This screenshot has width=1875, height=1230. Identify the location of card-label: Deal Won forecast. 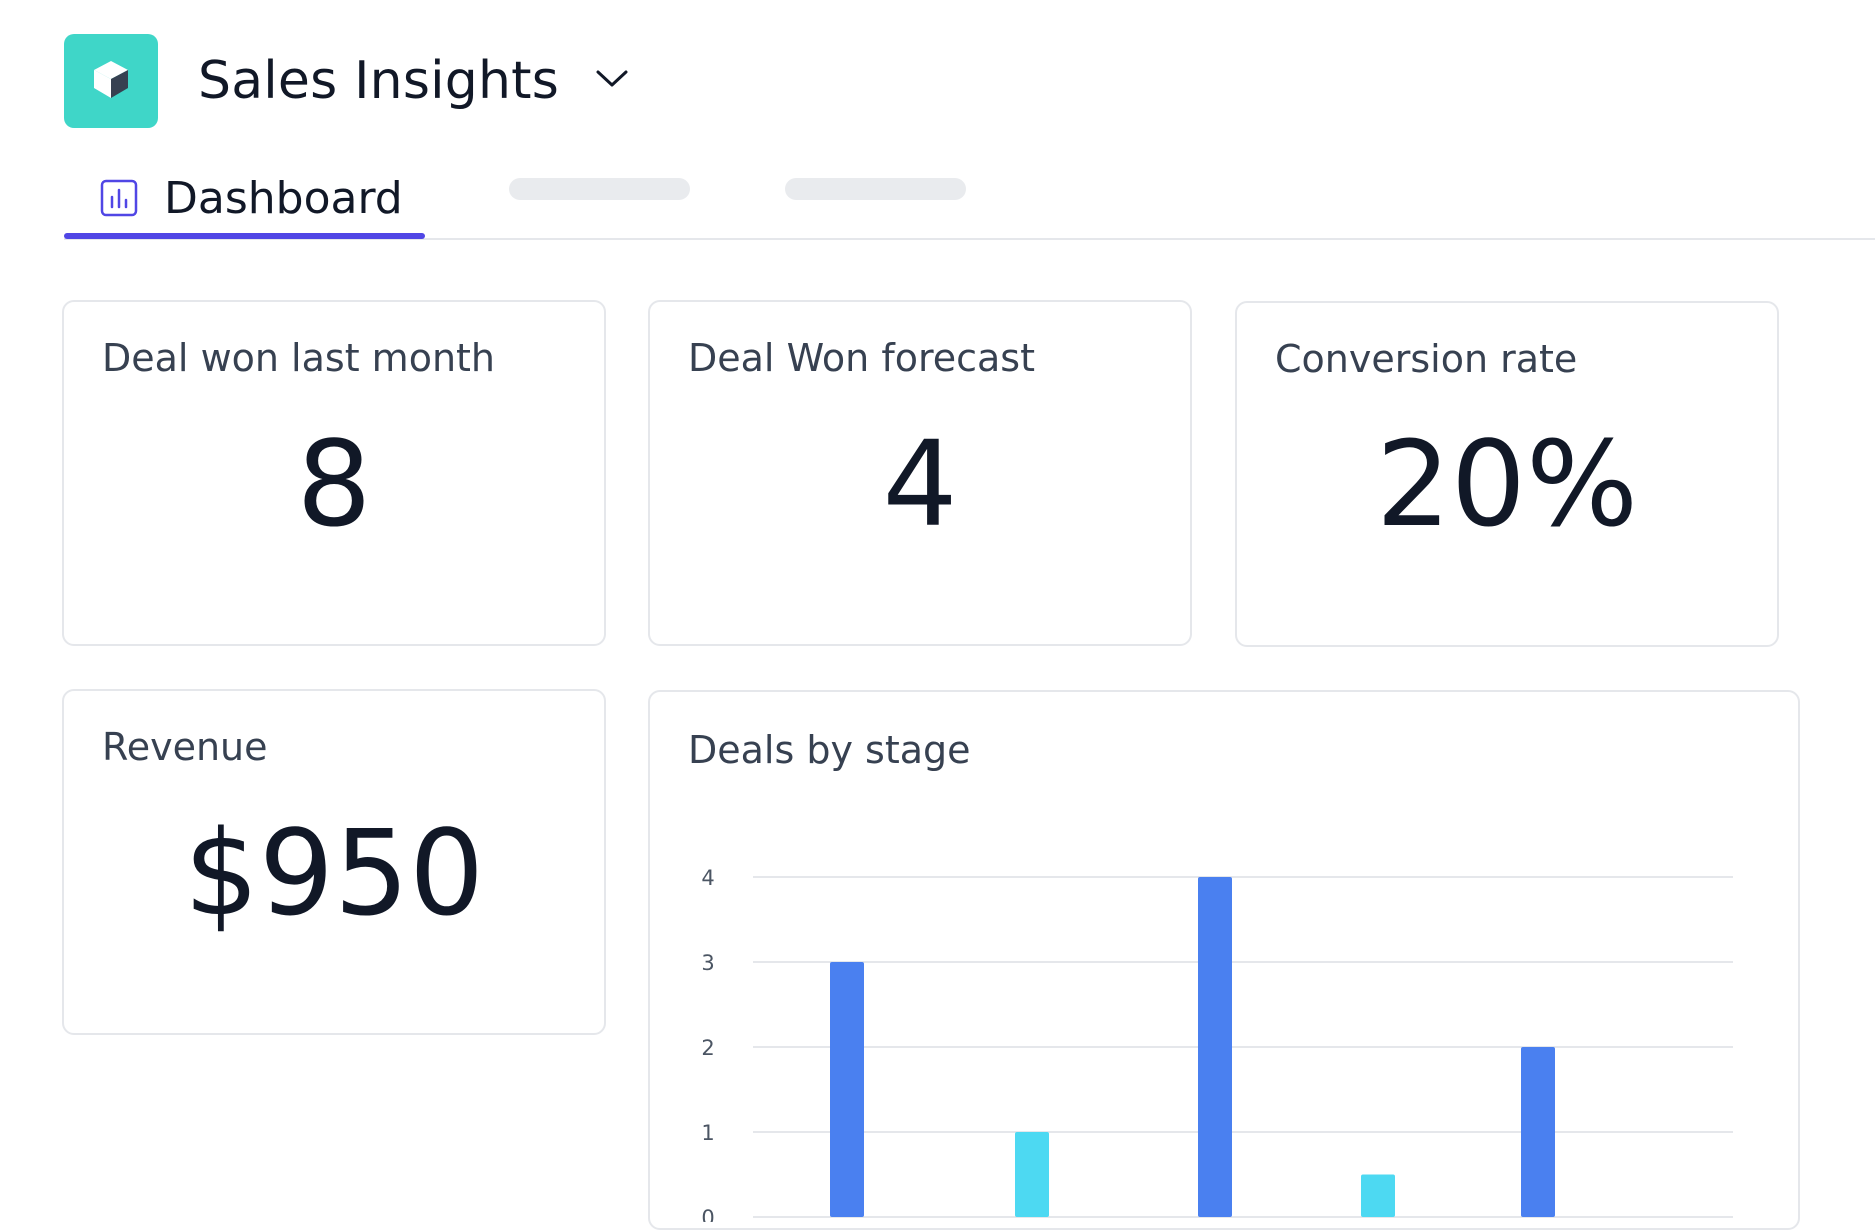
(861, 358).